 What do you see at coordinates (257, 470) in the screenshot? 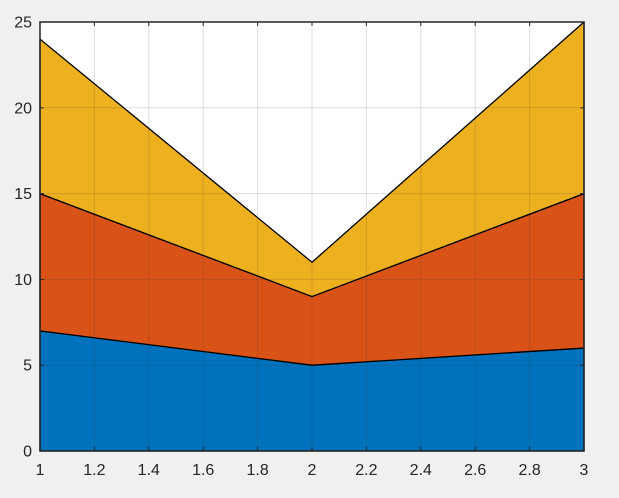
I see `x-tick-label: 1.8` at bounding box center [257, 470].